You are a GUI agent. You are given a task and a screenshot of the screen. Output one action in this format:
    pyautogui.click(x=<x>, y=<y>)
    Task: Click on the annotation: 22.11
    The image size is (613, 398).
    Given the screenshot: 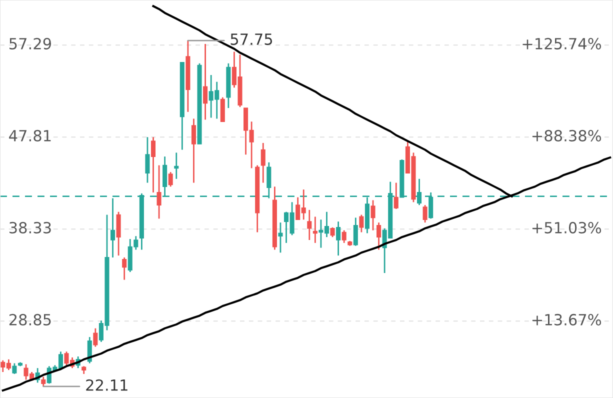 What is the action you would take?
    pyautogui.click(x=107, y=385)
    